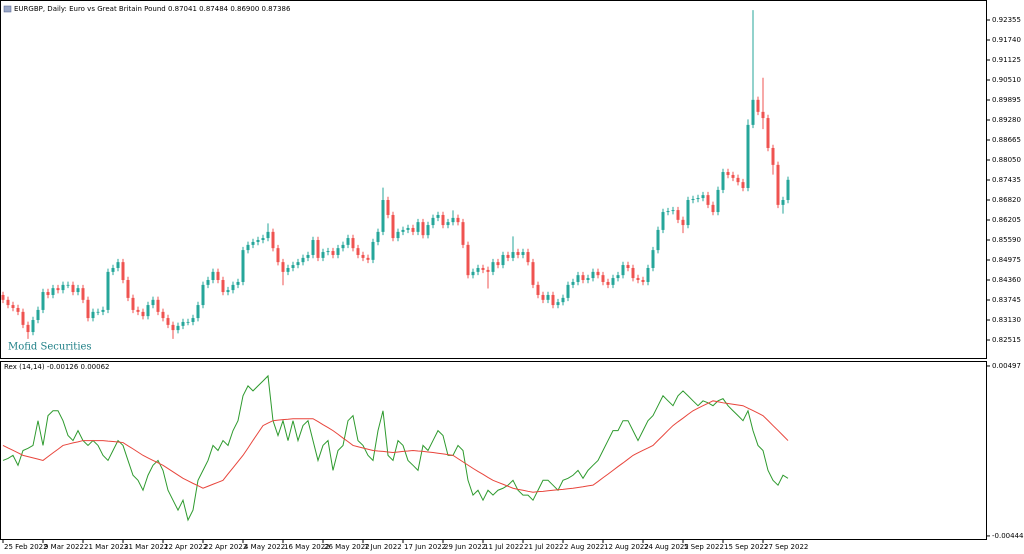 This screenshot has width=1024, height=554. I want to click on x-tick-label: 4 May 2022, so click(264, 547).